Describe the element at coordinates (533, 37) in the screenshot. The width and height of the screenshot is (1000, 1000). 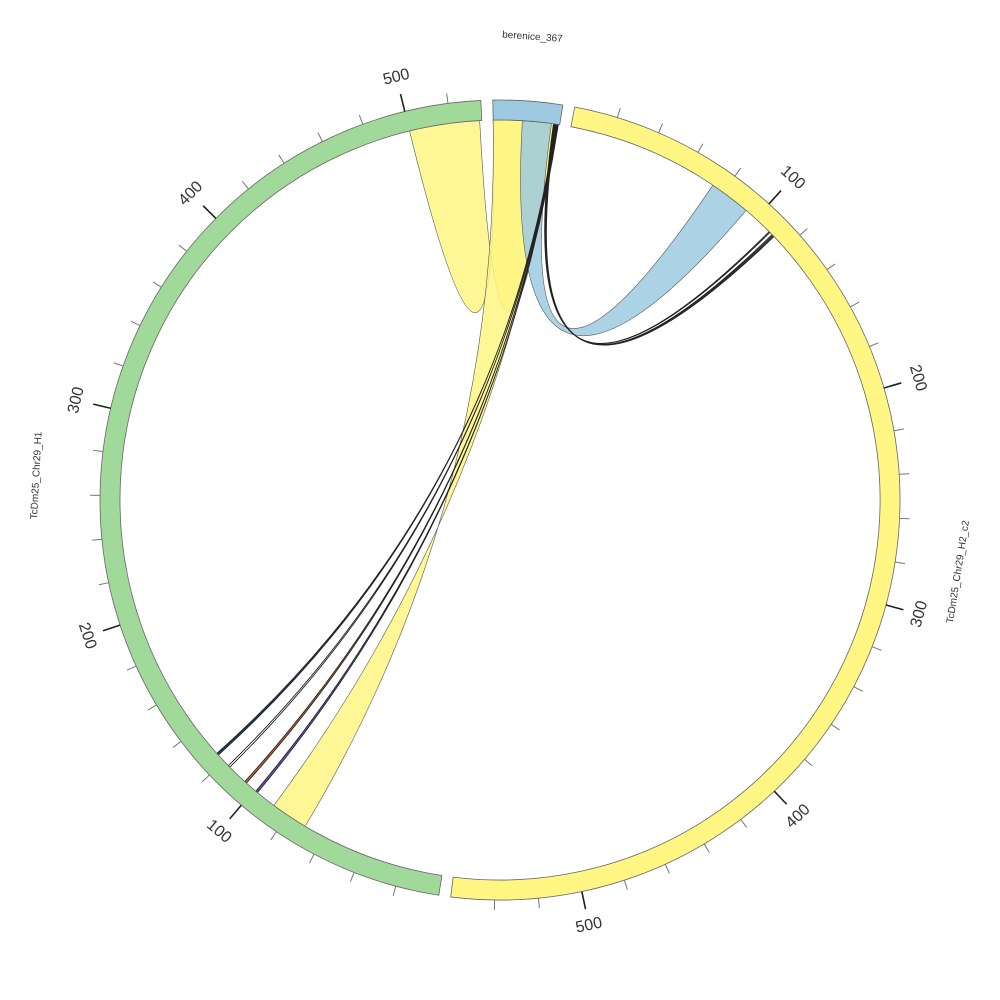
I see `segment-name: berenice_367` at that location.